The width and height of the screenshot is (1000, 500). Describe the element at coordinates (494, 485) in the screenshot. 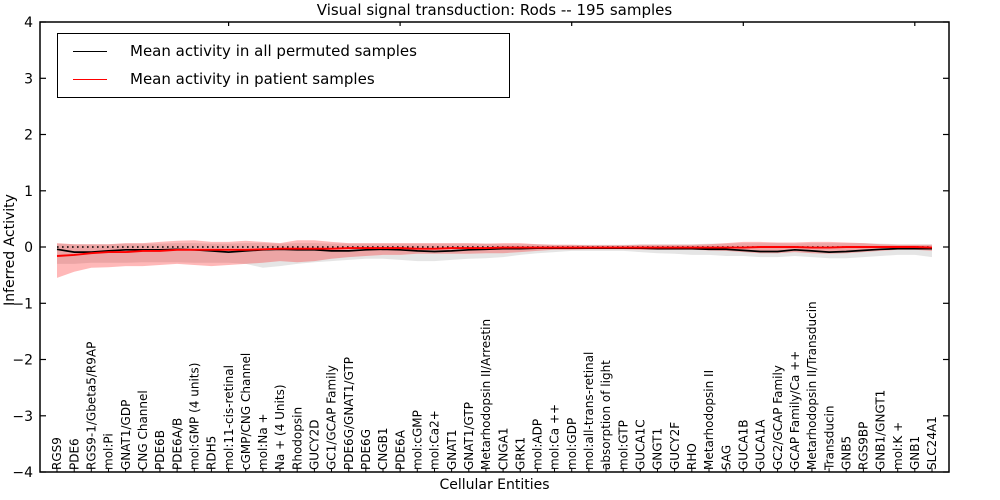

I see `x-axis-label: Cellular Entities` at that location.